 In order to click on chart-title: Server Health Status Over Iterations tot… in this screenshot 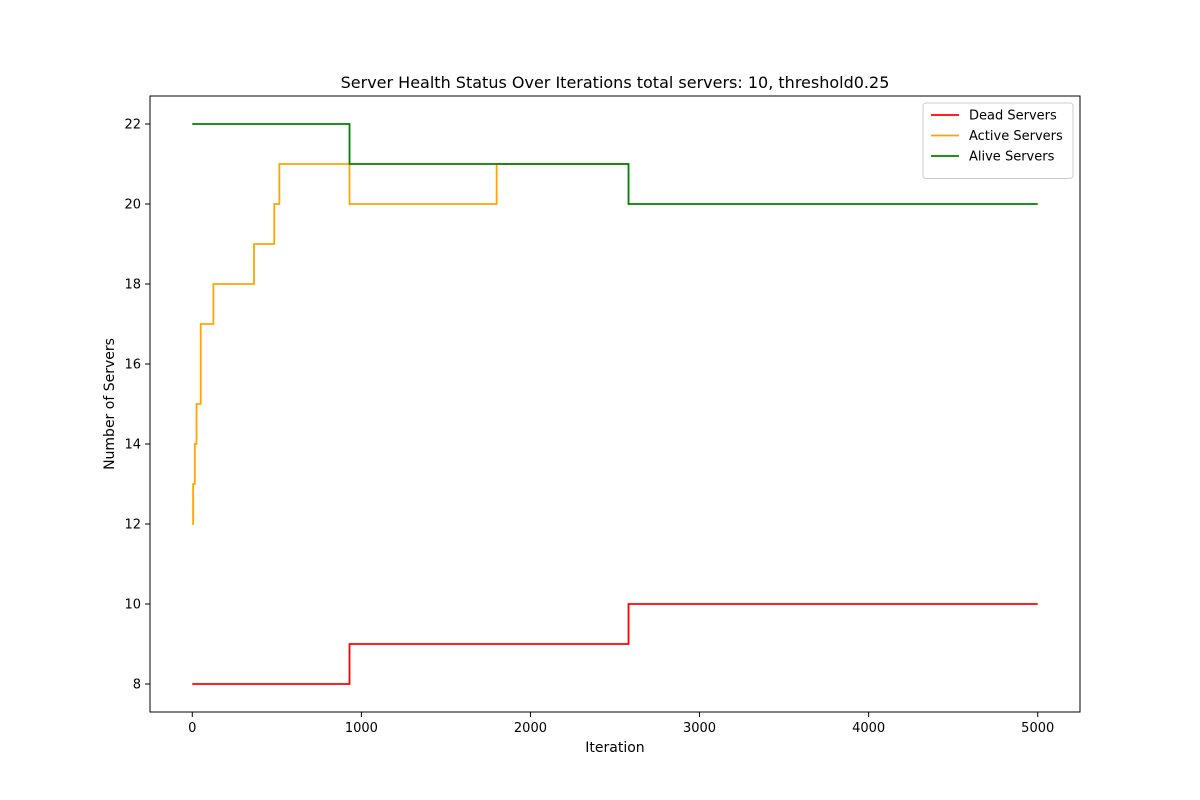, I will do `click(615, 82)`.